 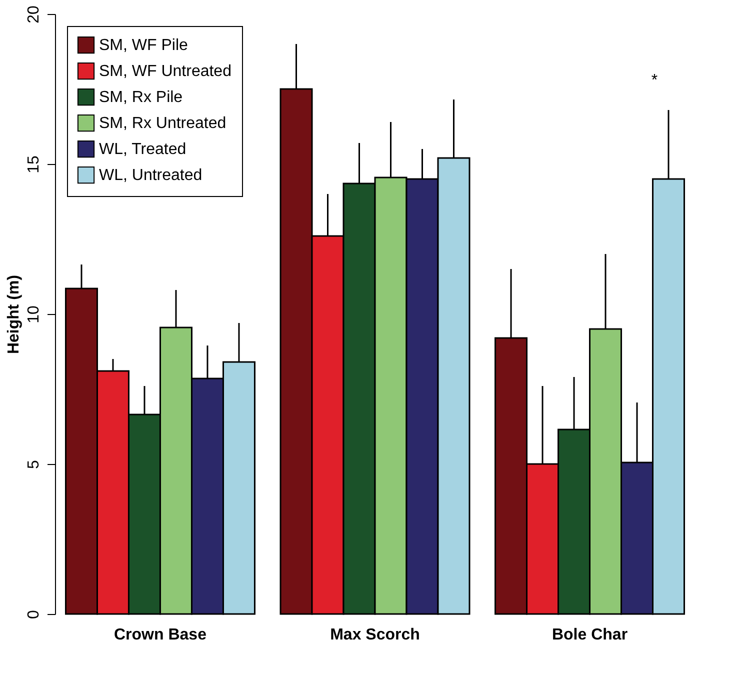 I want to click on y-tick-label: 10, so click(x=34, y=315).